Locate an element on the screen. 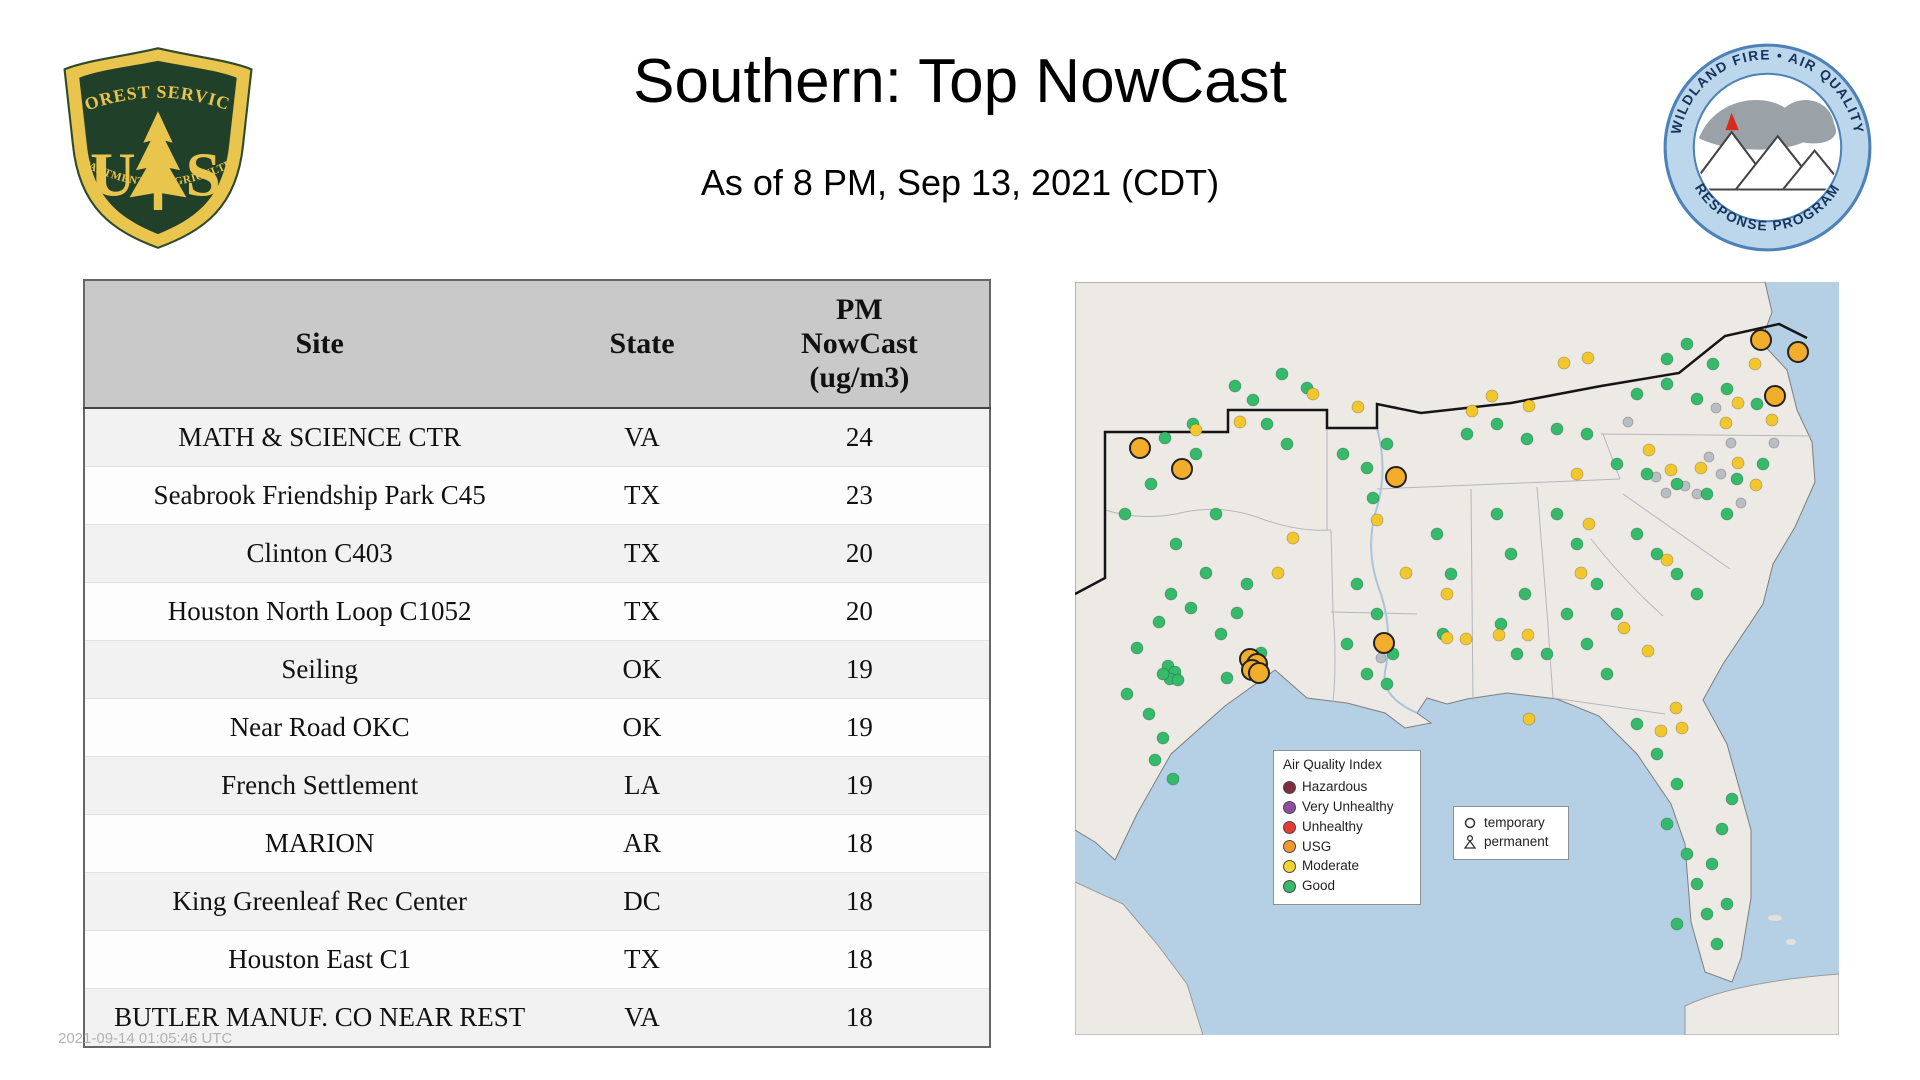  state-cell: VA is located at coordinates (642, 1018).